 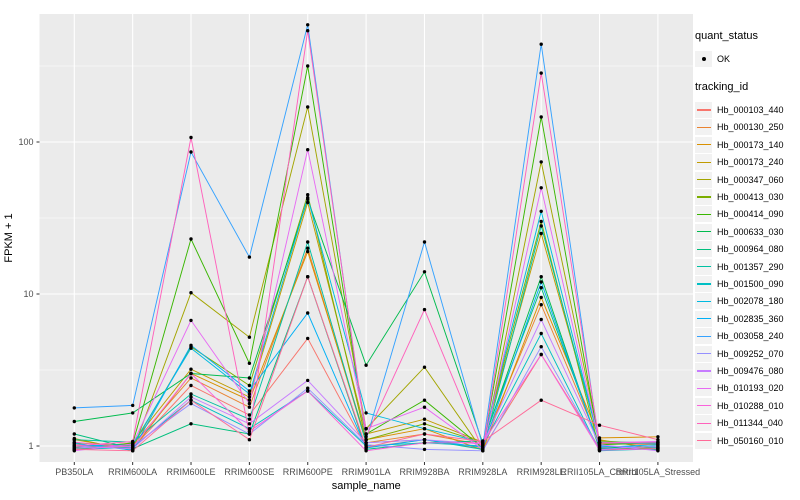 I want to click on legend-item-label: Hb_000414_090, so click(x=750, y=214).